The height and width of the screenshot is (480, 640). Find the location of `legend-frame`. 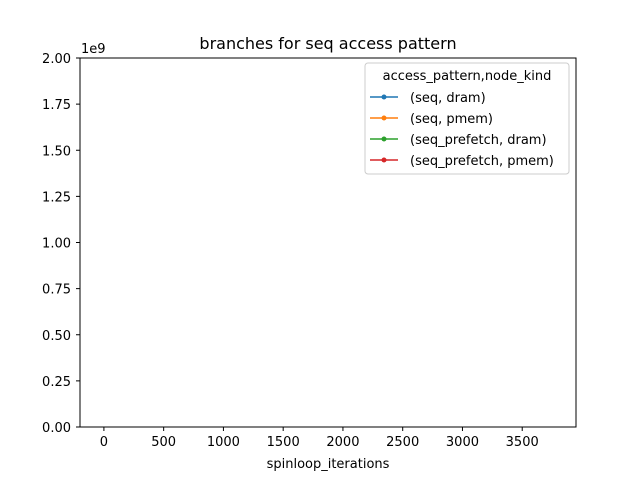

legend-frame is located at coordinates (467, 118).